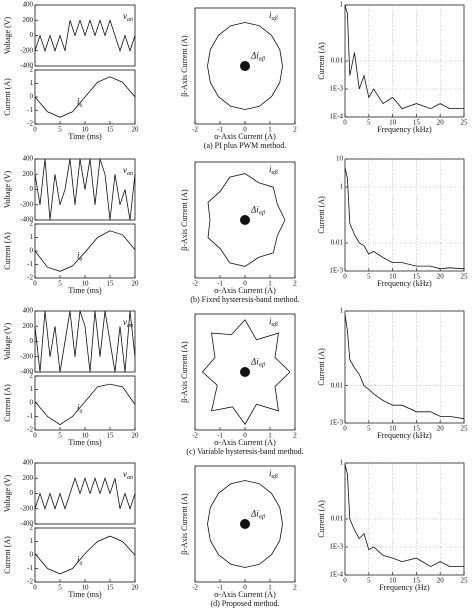  What do you see at coordinates (245, 145) in the screenshot?
I see `caption: (a) PI plus PWM method.` at bounding box center [245, 145].